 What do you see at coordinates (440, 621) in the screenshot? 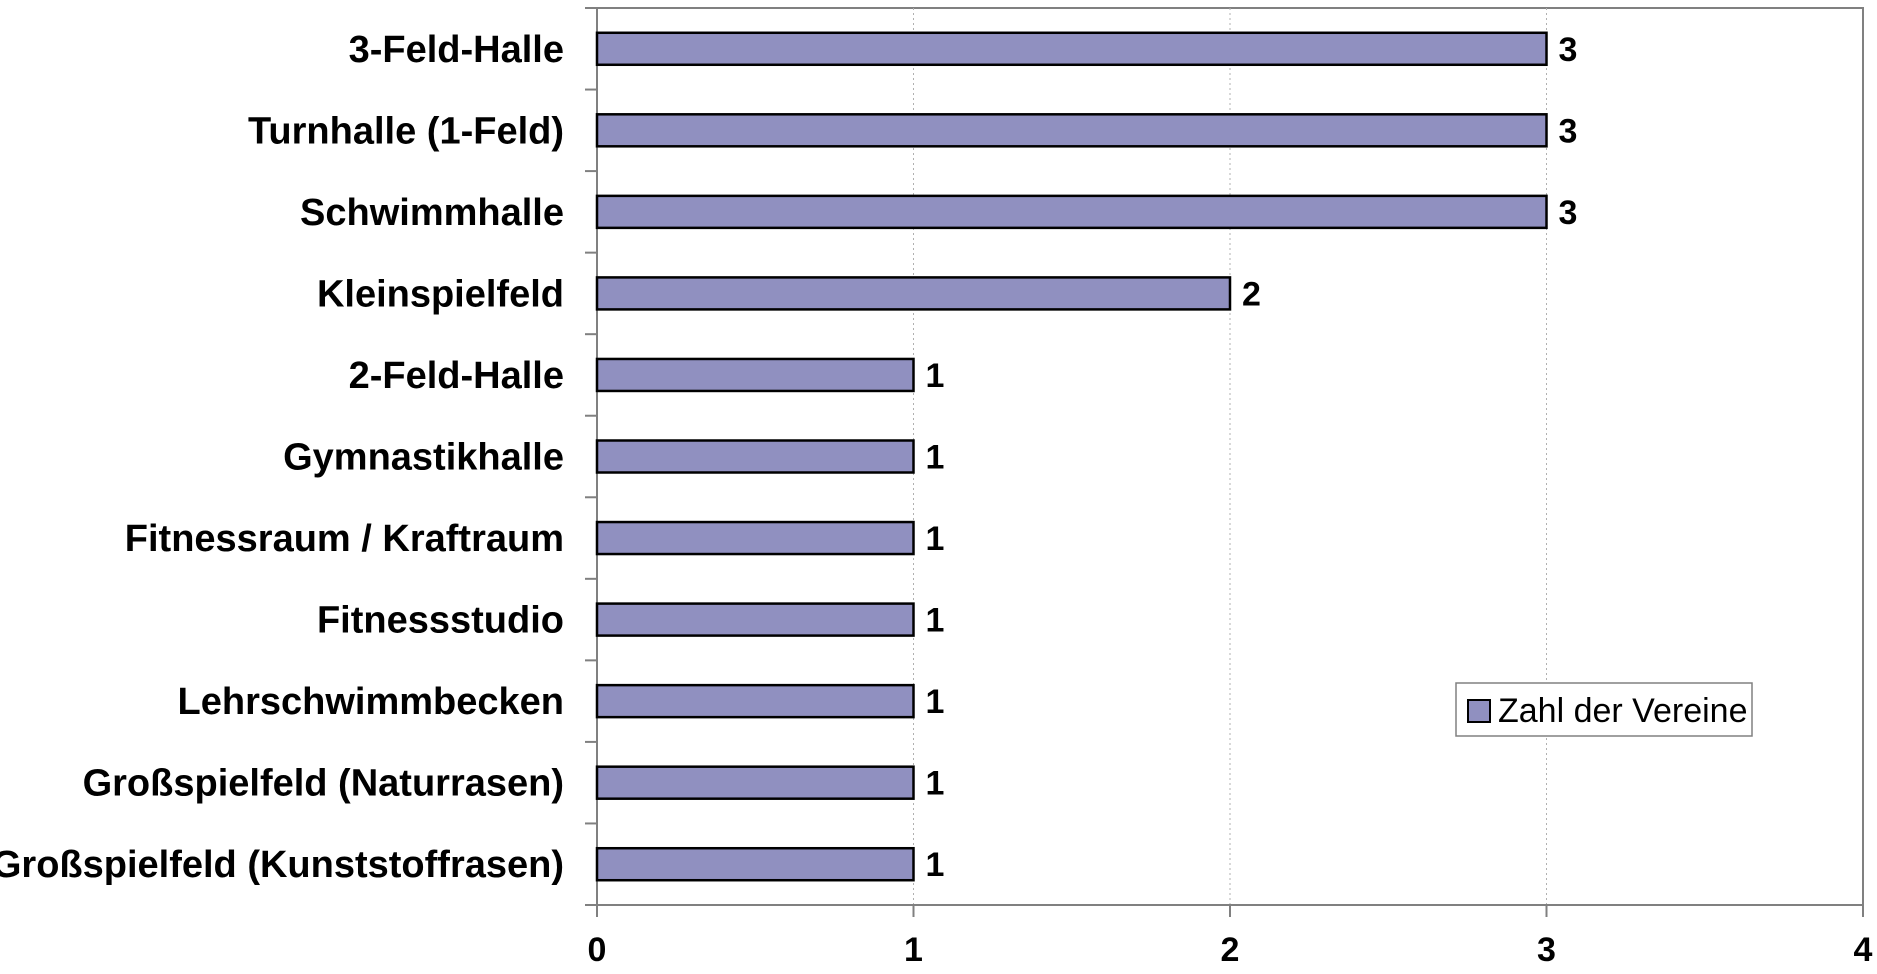
I see `category-label: Fitnessstudio` at bounding box center [440, 621].